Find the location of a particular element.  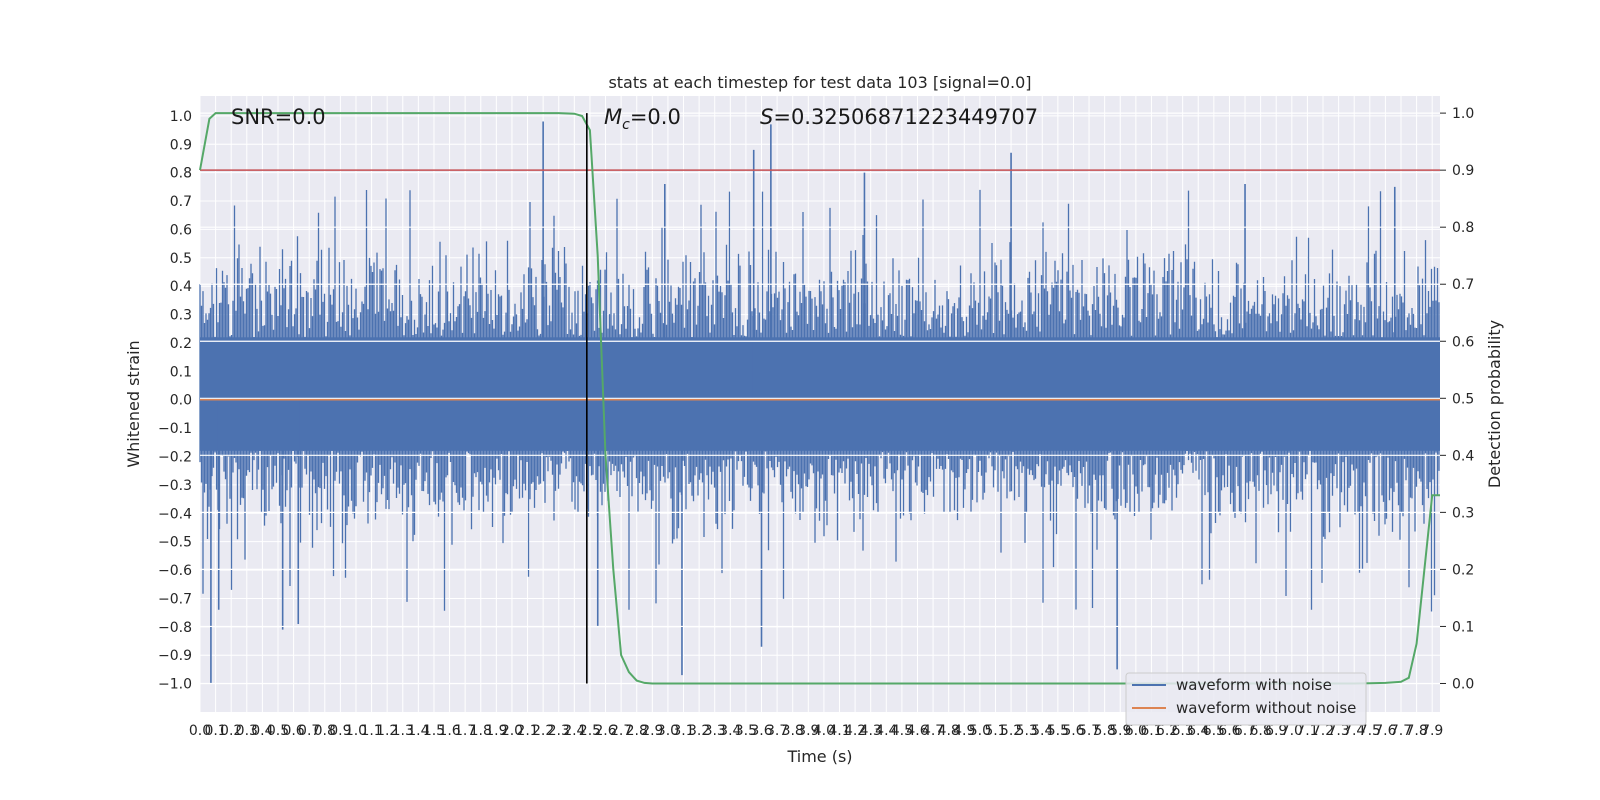

x-tick-label: 6.5 is located at coordinates (1214, 731).